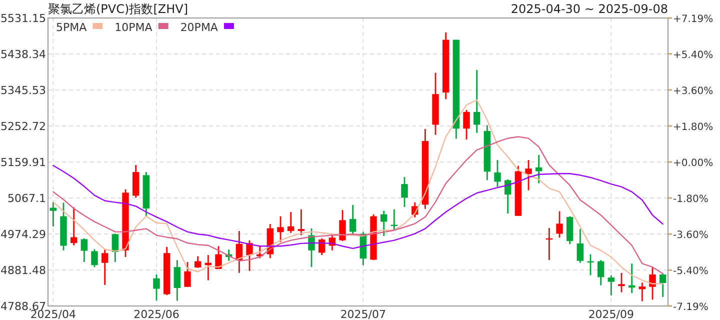  Describe the element at coordinates (72, 27) in the screenshot. I see `legend-label: 5PMA` at that location.